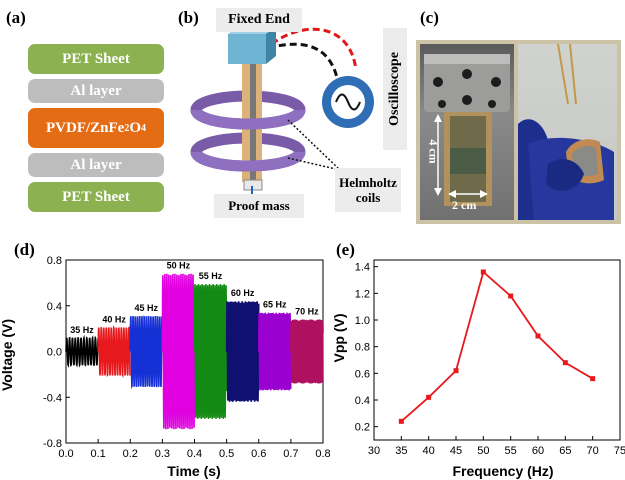  I want to click on arrow-left-icon, so click(452, 194).